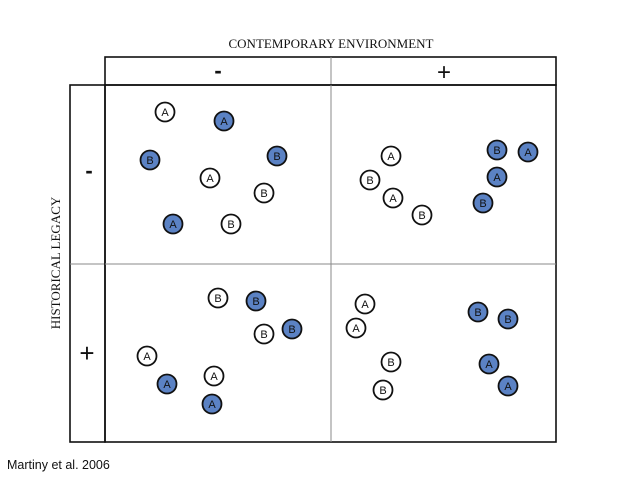  I want to click on quadrant-top-left: A A B B A B A B, so click(213, 168).